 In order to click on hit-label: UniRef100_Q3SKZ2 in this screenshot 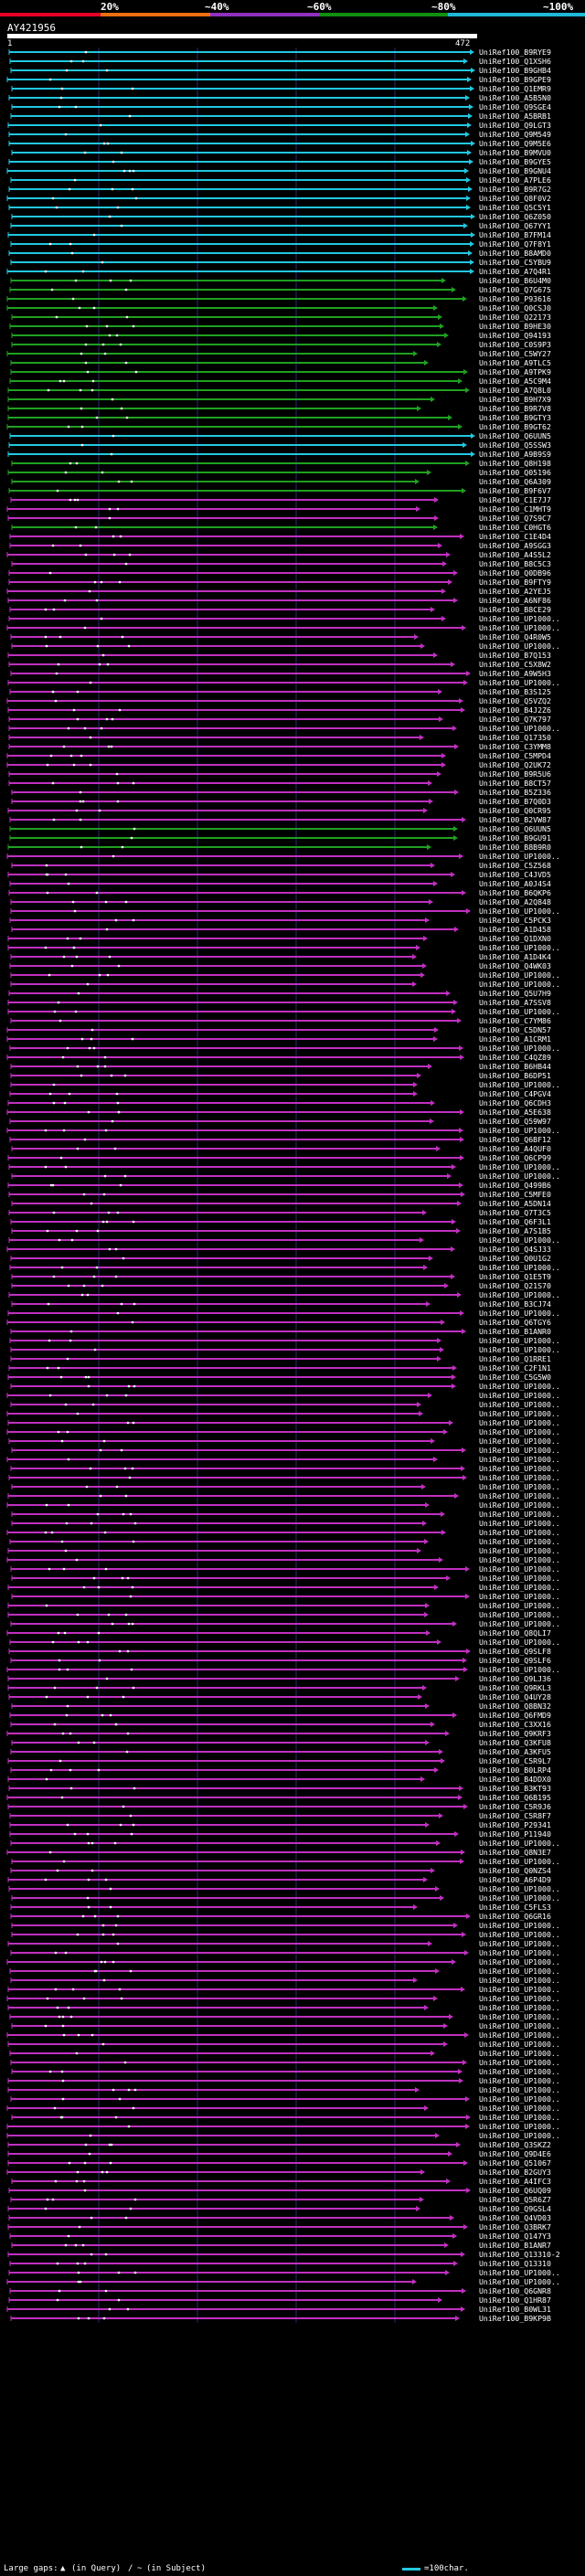, I will do `click(515, 2144)`.